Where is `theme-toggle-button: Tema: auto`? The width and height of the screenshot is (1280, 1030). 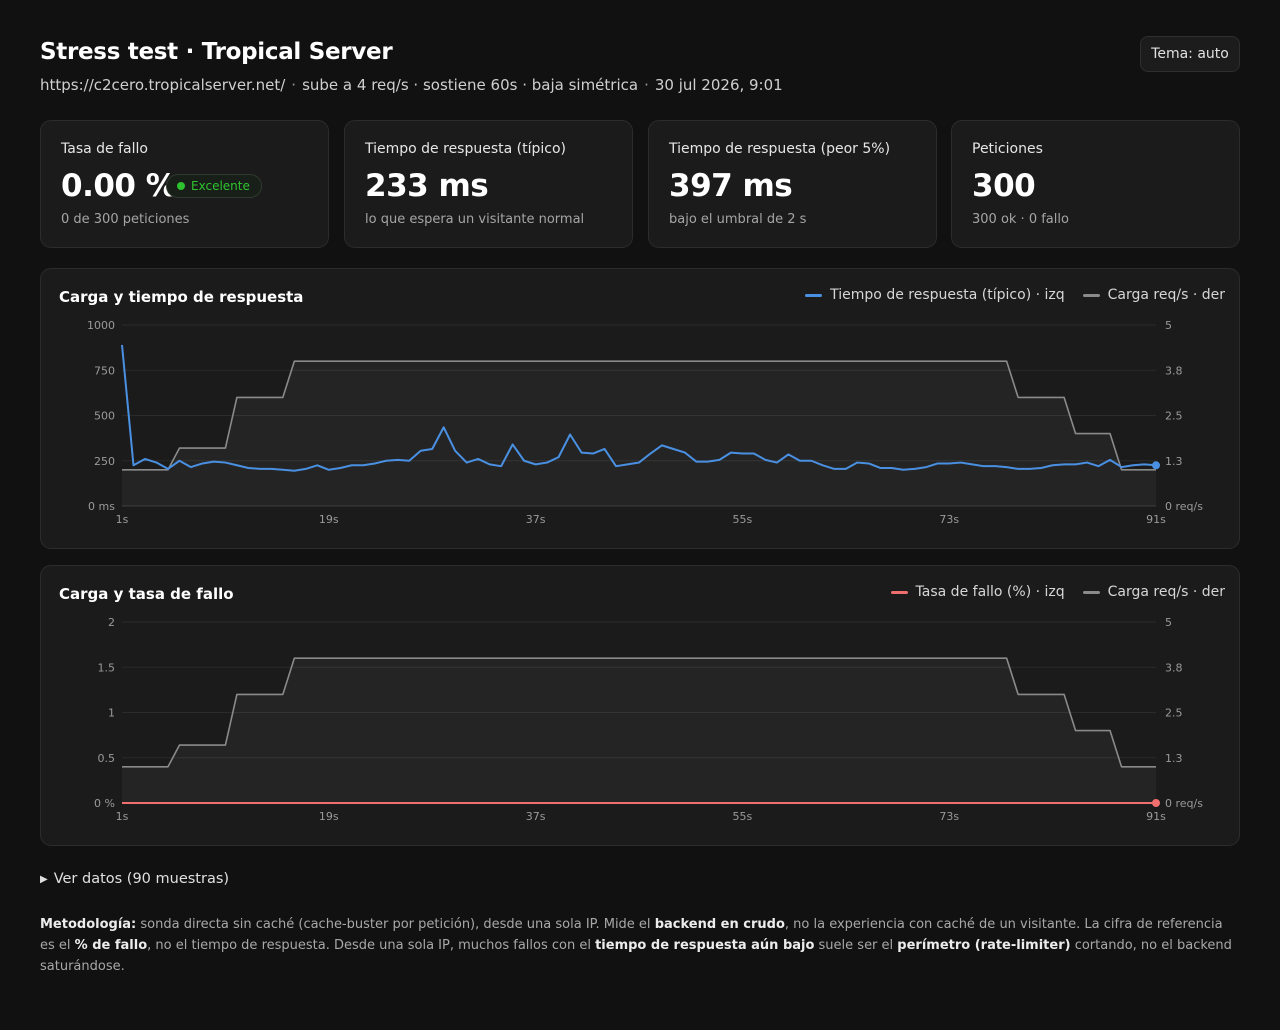
theme-toggle-button: Tema: auto is located at coordinates (1190, 54).